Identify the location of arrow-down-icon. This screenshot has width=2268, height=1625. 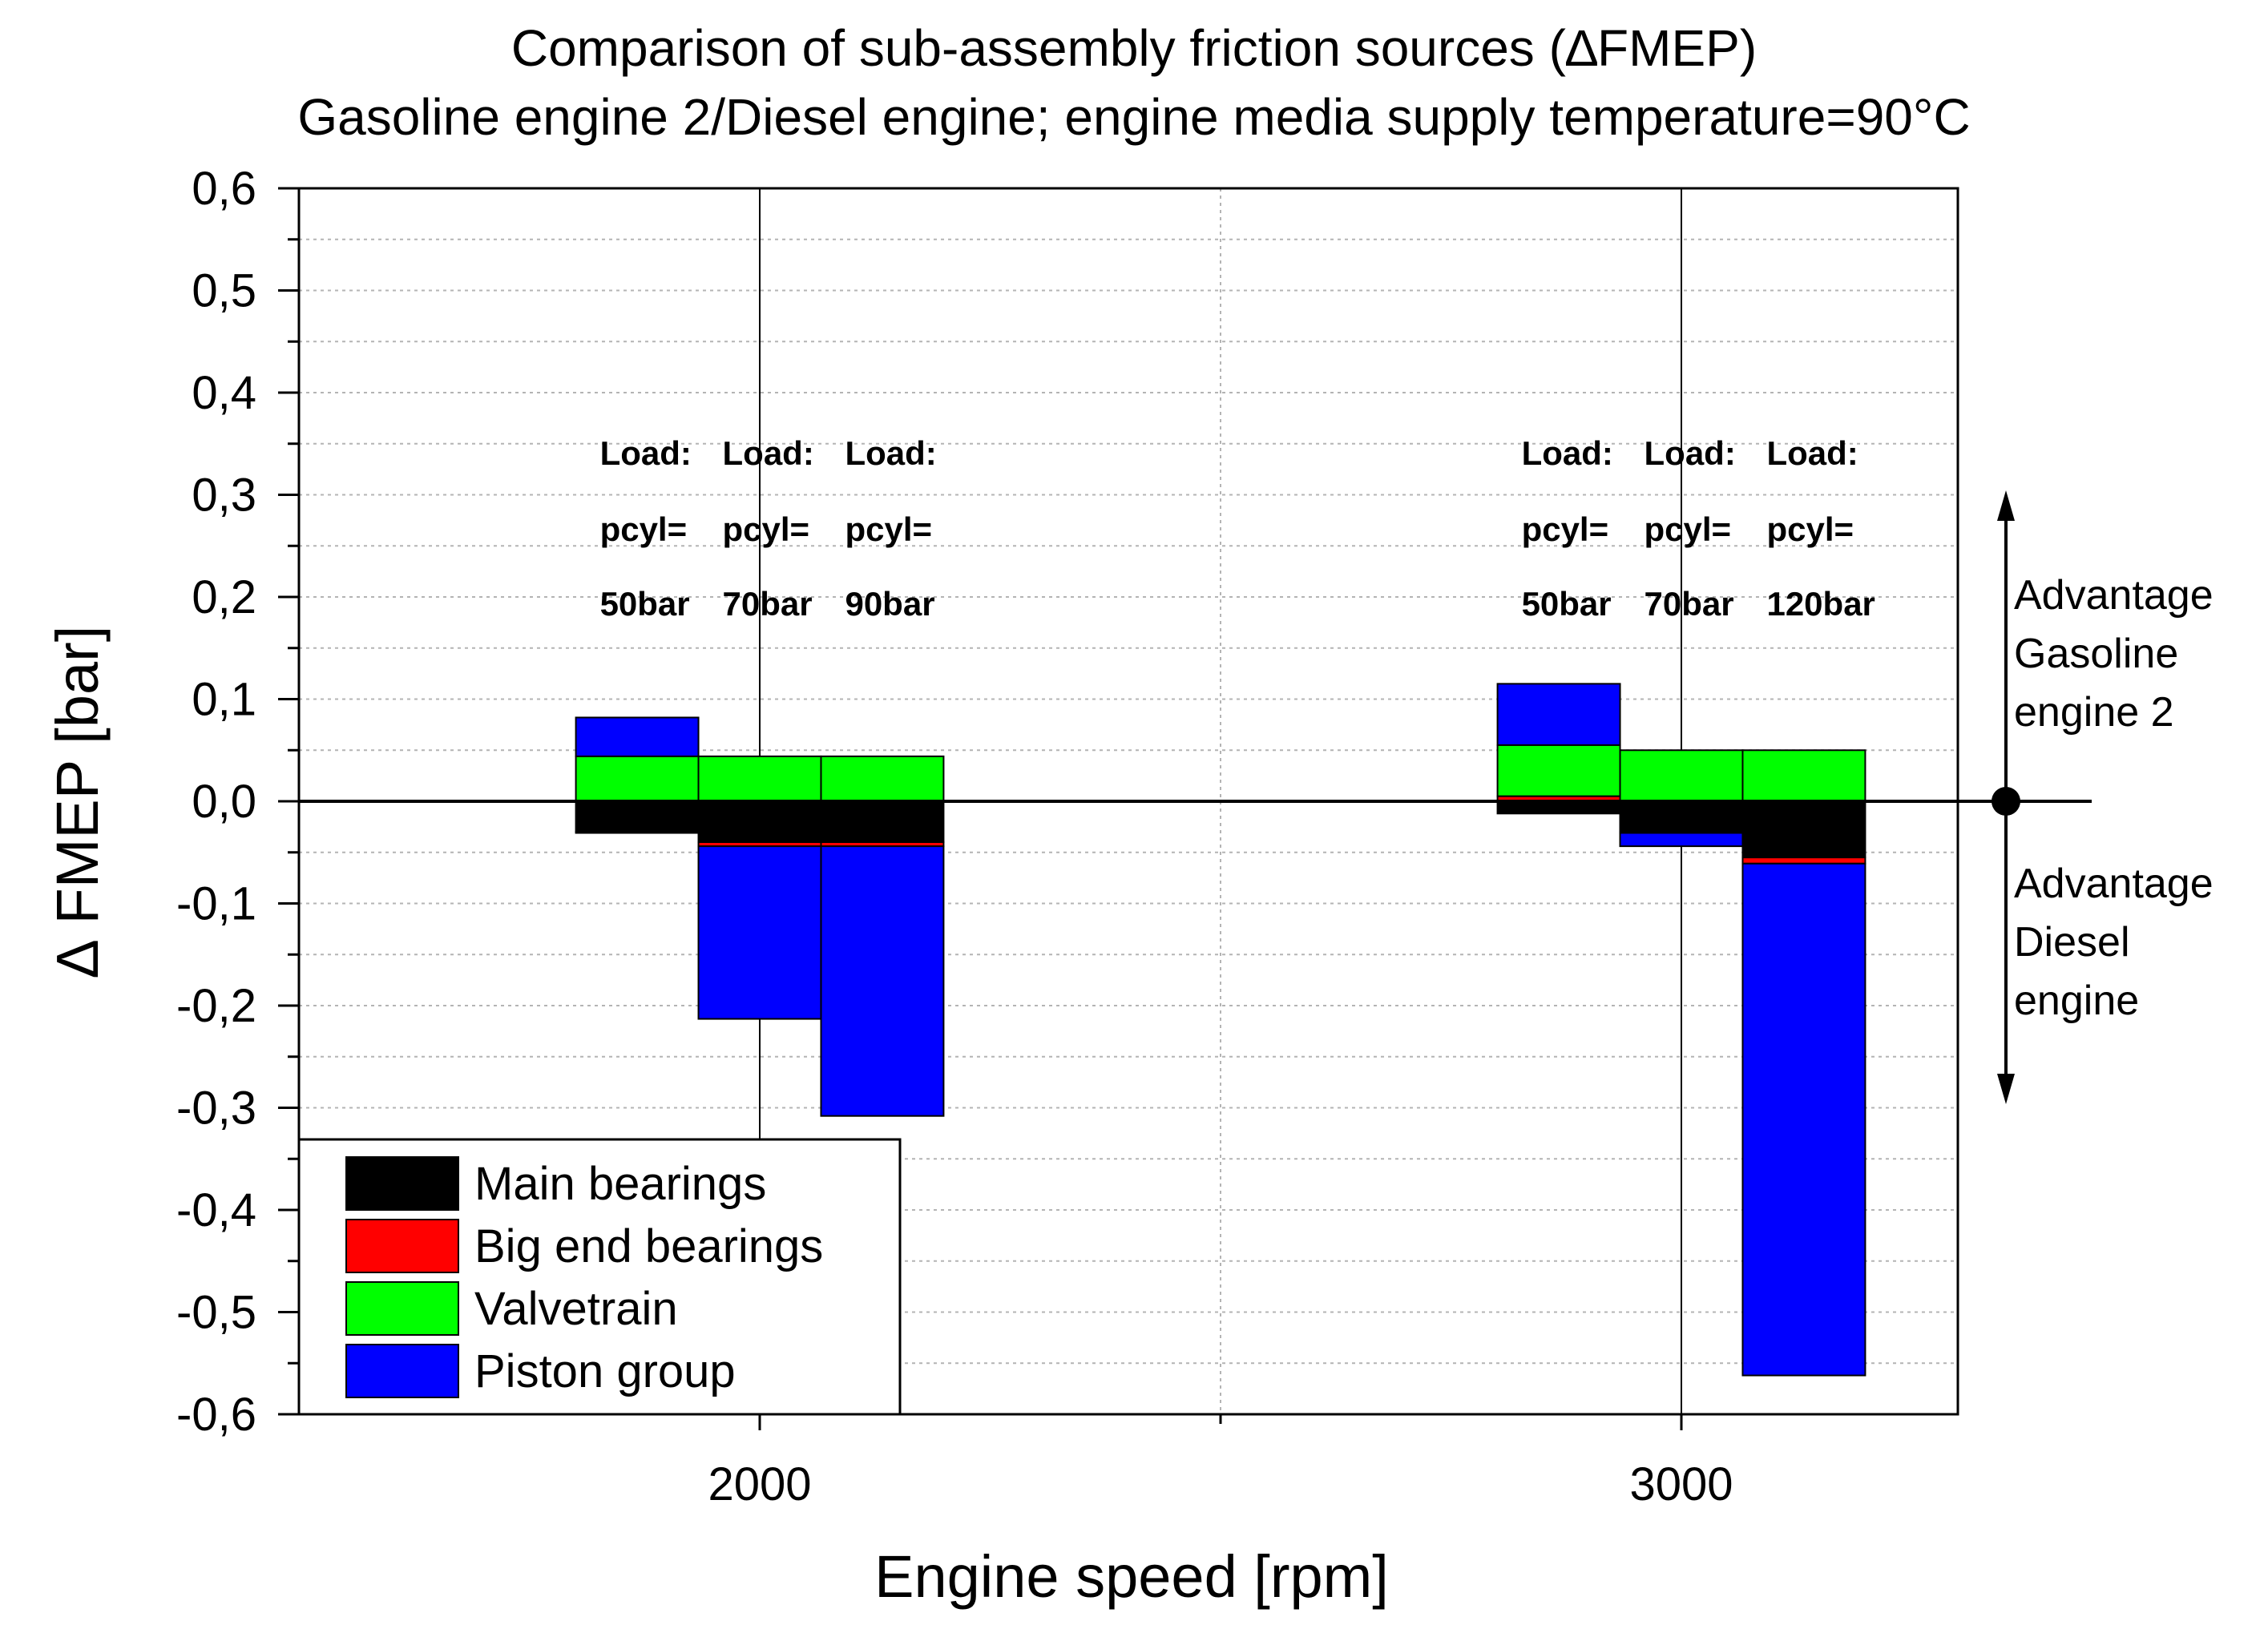
(2006, 1089).